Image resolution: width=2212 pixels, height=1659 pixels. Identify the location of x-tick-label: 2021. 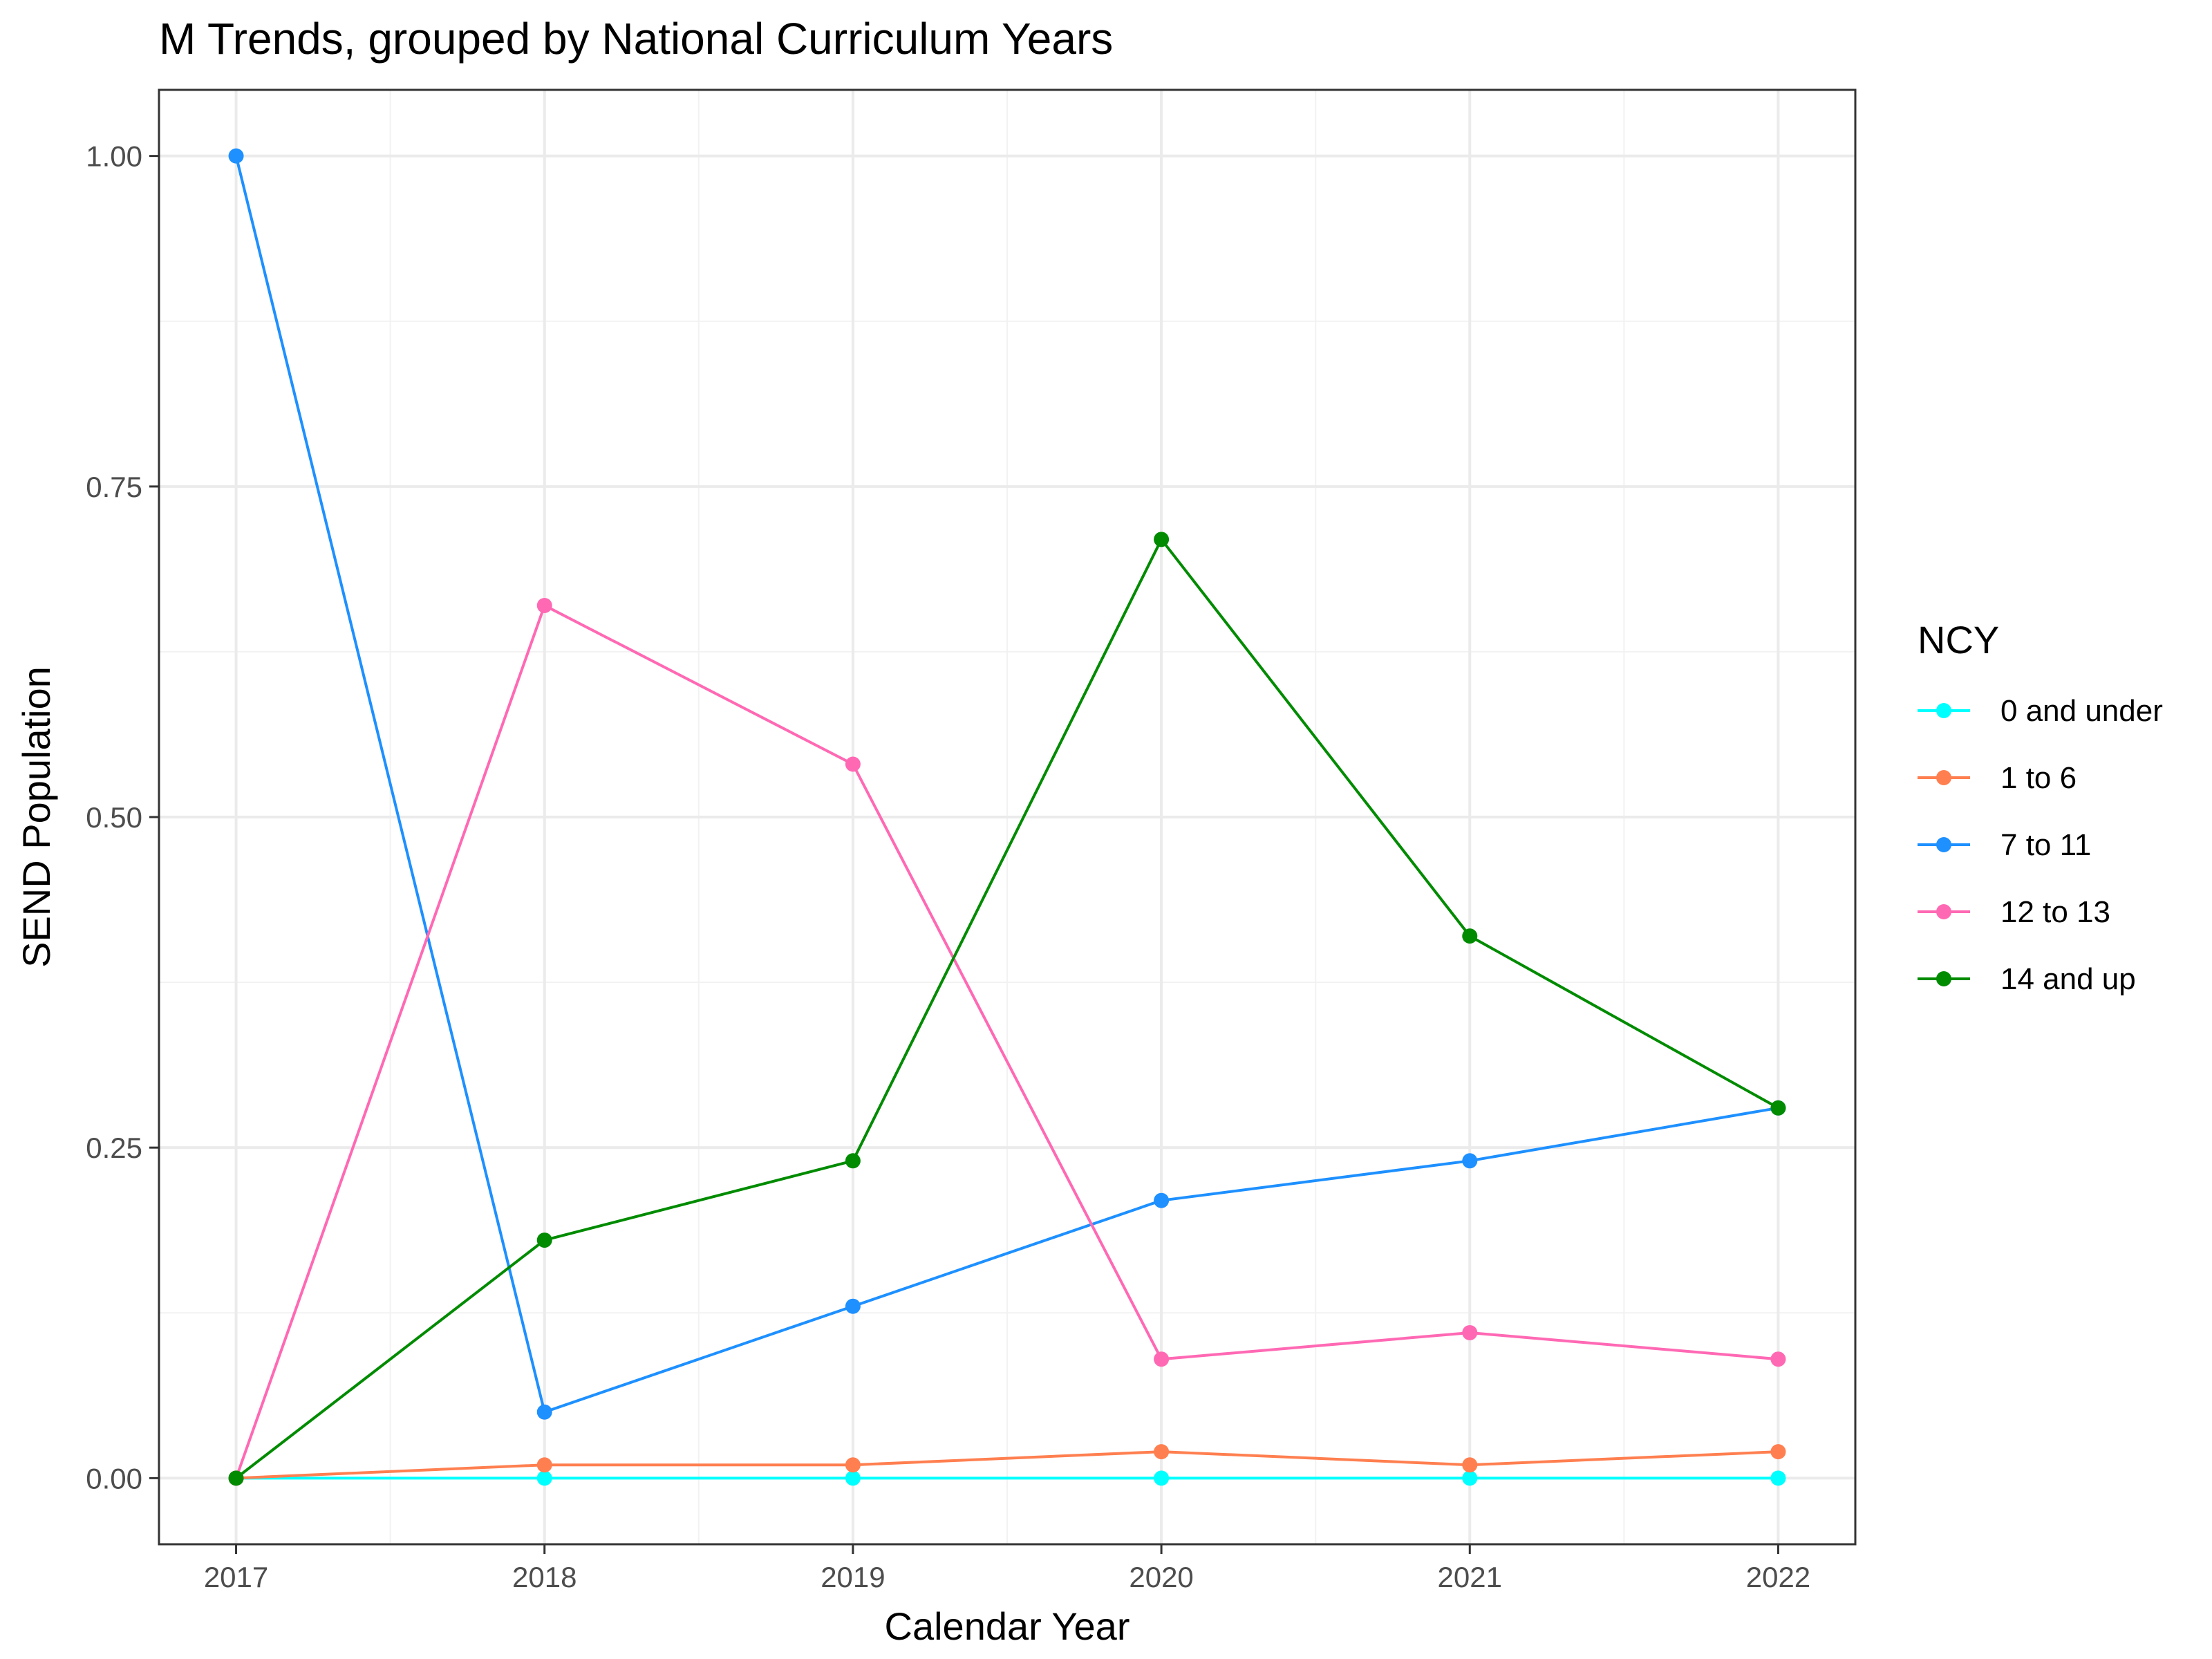
(1470, 1577).